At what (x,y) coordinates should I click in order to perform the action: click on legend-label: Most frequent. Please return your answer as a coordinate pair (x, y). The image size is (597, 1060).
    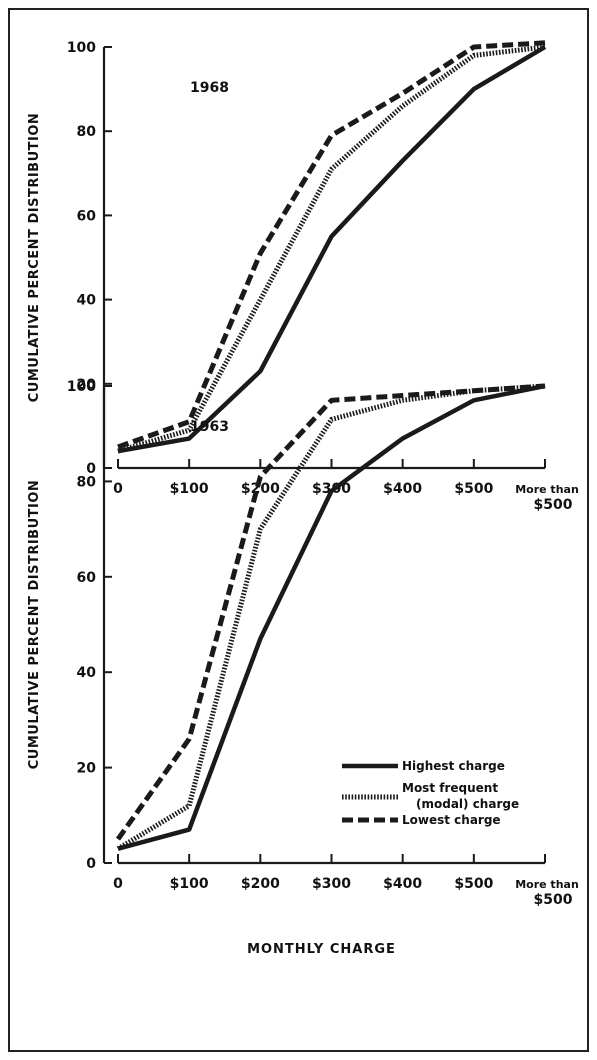
    Looking at the image, I should click on (450, 788).